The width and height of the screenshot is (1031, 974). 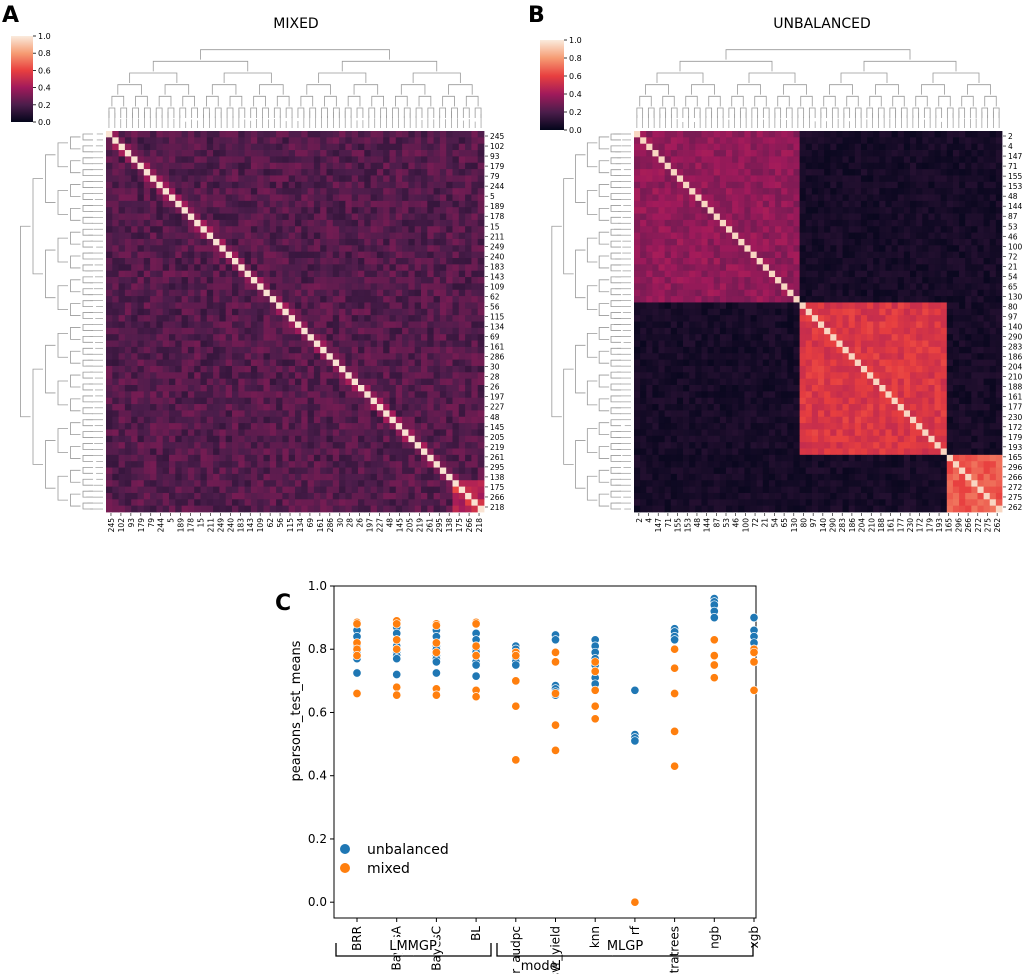 What do you see at coordinates (135, 112) in the screenshot?
I see `panel-a-column-dendrogram-link` at bounding box center [135, 112].